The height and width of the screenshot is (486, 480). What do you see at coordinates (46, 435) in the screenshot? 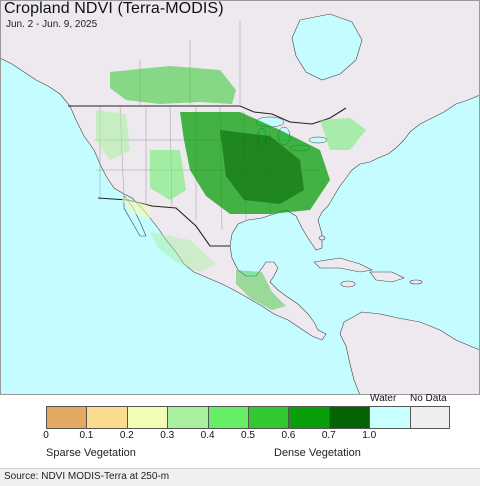
I see `legend-tick-label: 0` at bounding box center [46, 435].